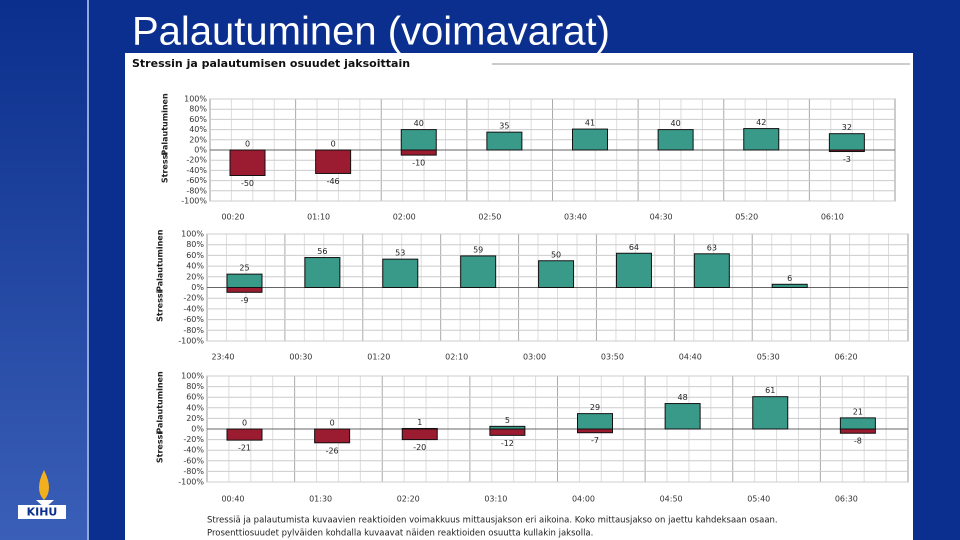 Image resolution: width=960 pixels, height=540 pixels. Describe the element at coordinates (456, 357) in the screenshot. I see `x-tick-label: 02:10` at that location.